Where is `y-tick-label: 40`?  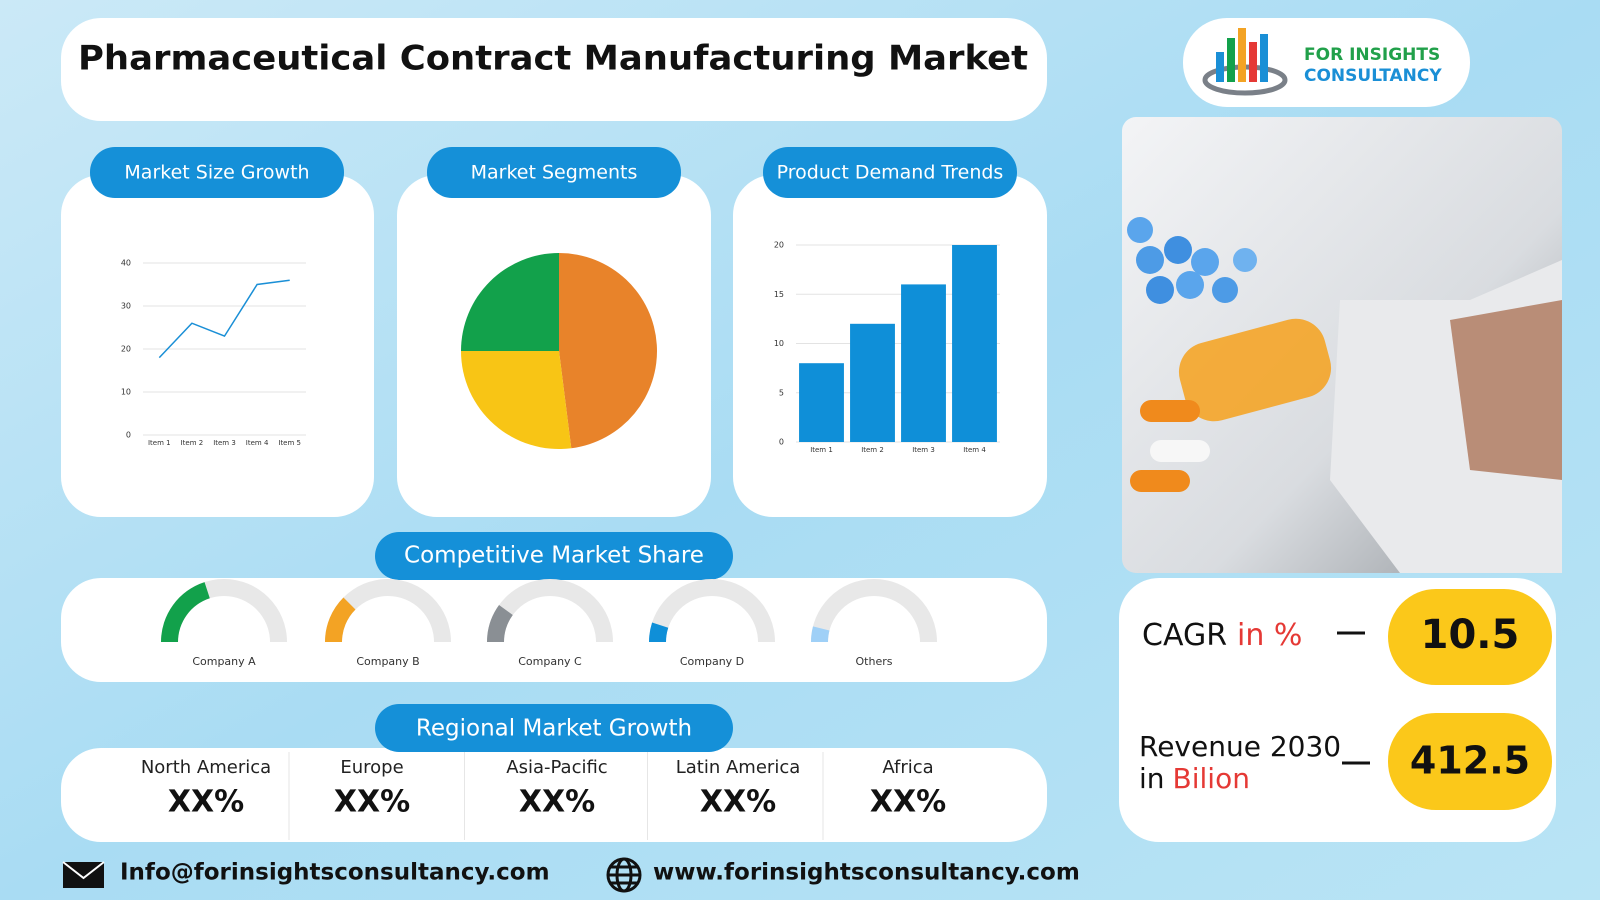 y-tick-label: 40 is located at coordinates (126, 263).